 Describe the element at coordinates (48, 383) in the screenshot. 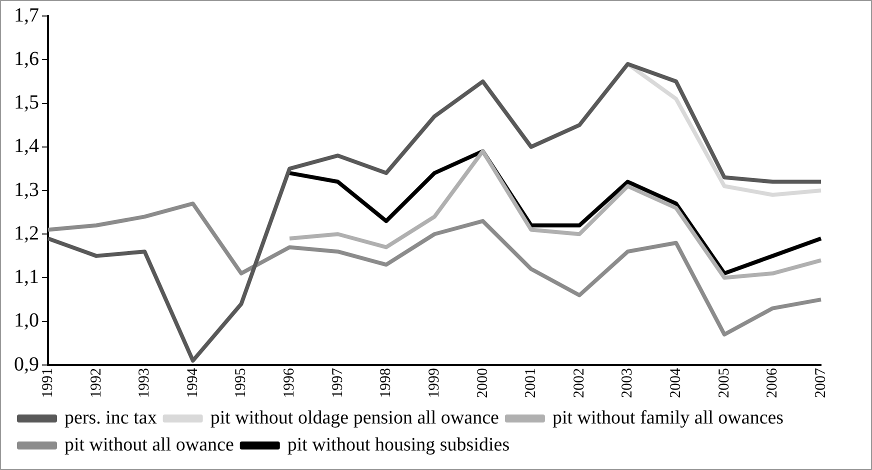

I see `x-tick-label: 1991` at that location.